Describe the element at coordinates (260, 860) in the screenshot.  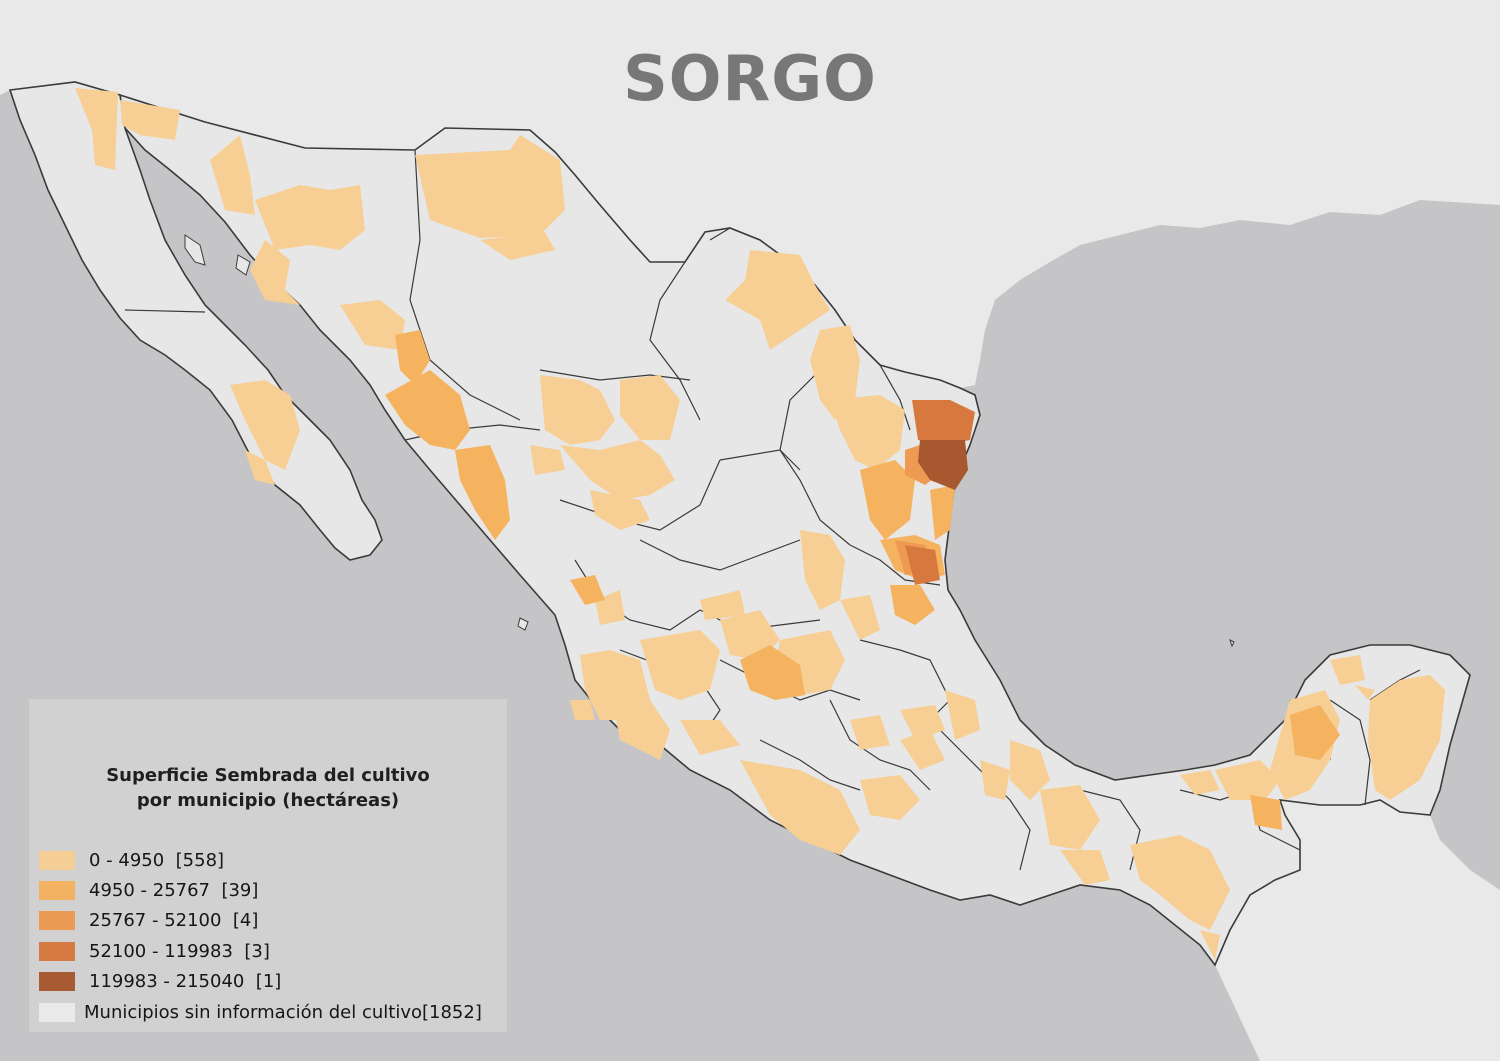
I see `legend-item-class-1: 0 - 4950 [558]` at that location.